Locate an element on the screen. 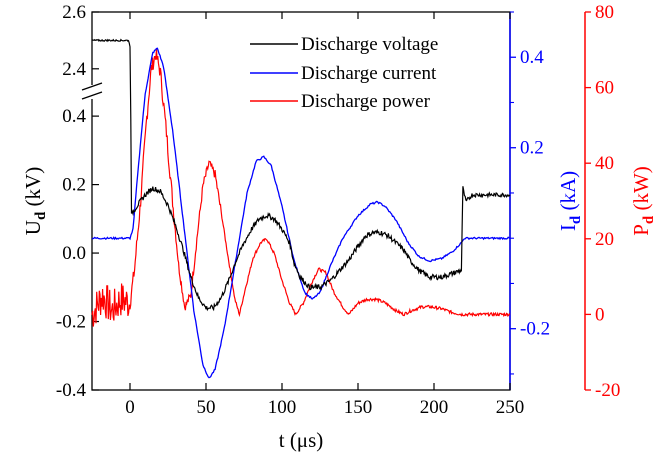 This screenshot has height=459, width=663. power-tick-label-3: 40 is located at coordinates (604, 163).